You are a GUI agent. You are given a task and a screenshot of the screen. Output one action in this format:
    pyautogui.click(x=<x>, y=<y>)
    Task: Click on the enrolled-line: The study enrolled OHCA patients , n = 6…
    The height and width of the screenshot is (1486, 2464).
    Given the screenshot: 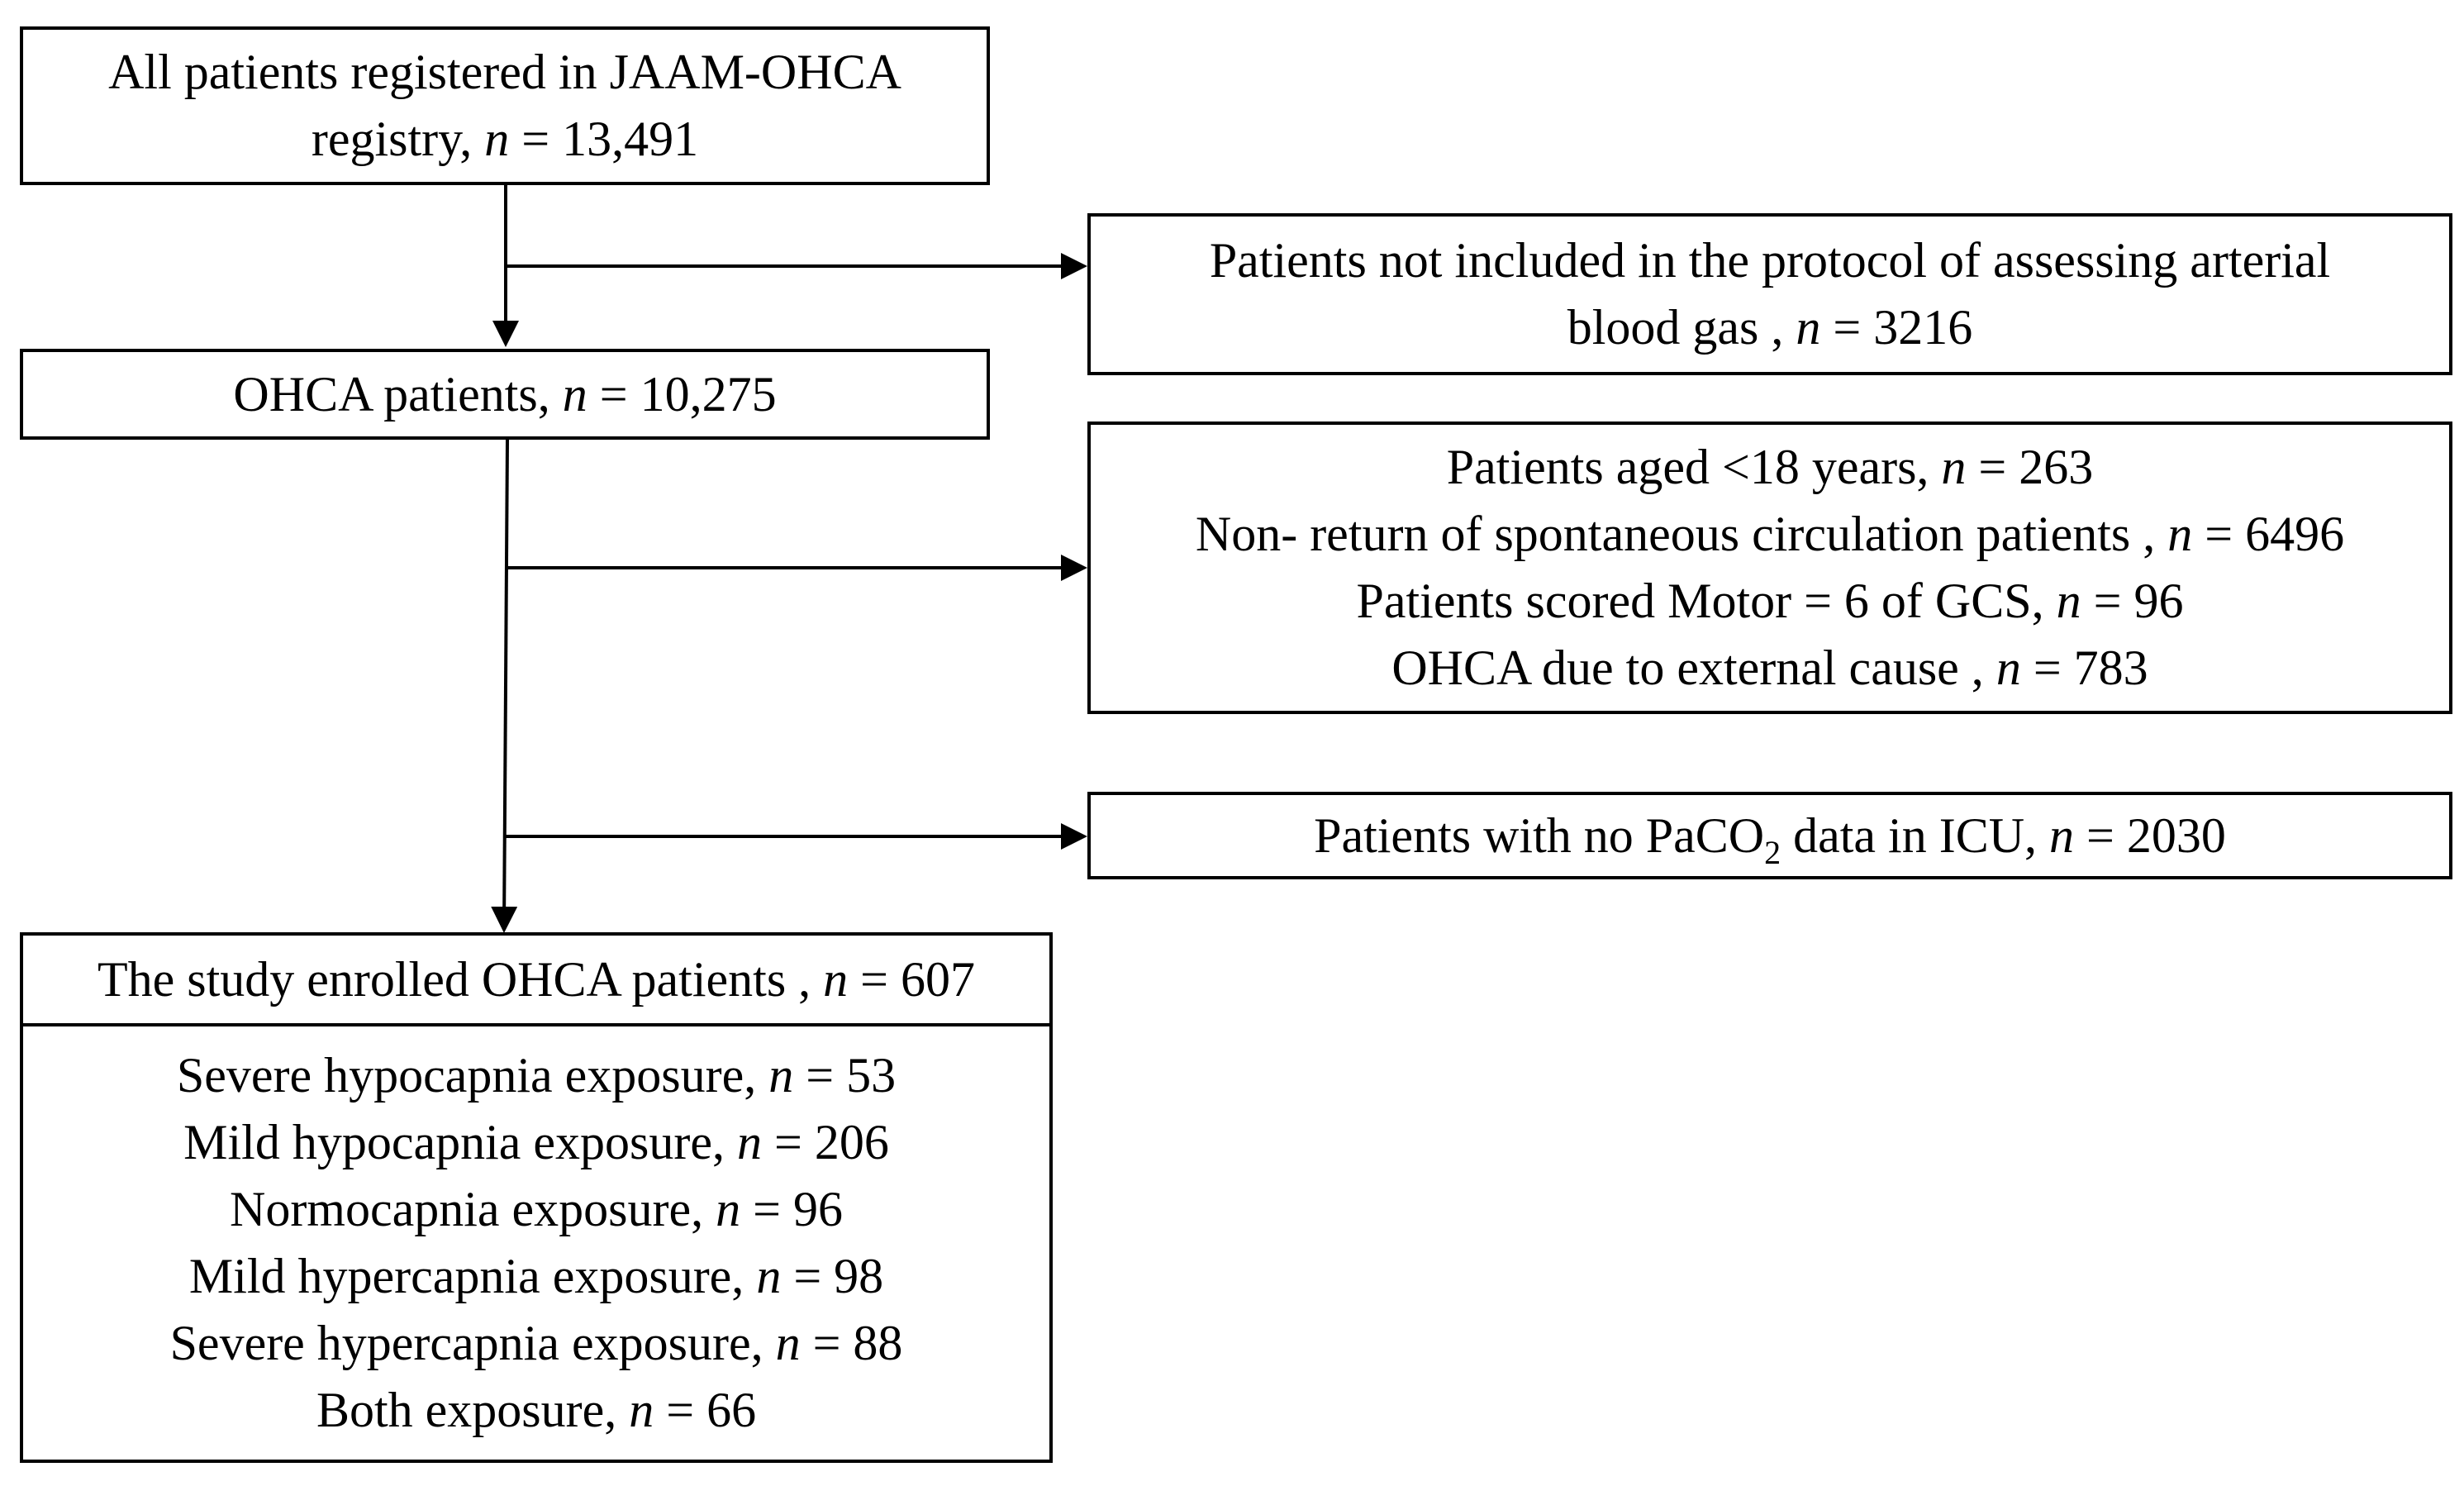 What is the action you would take?
    pyautogui.click(x=536, y=979)
    